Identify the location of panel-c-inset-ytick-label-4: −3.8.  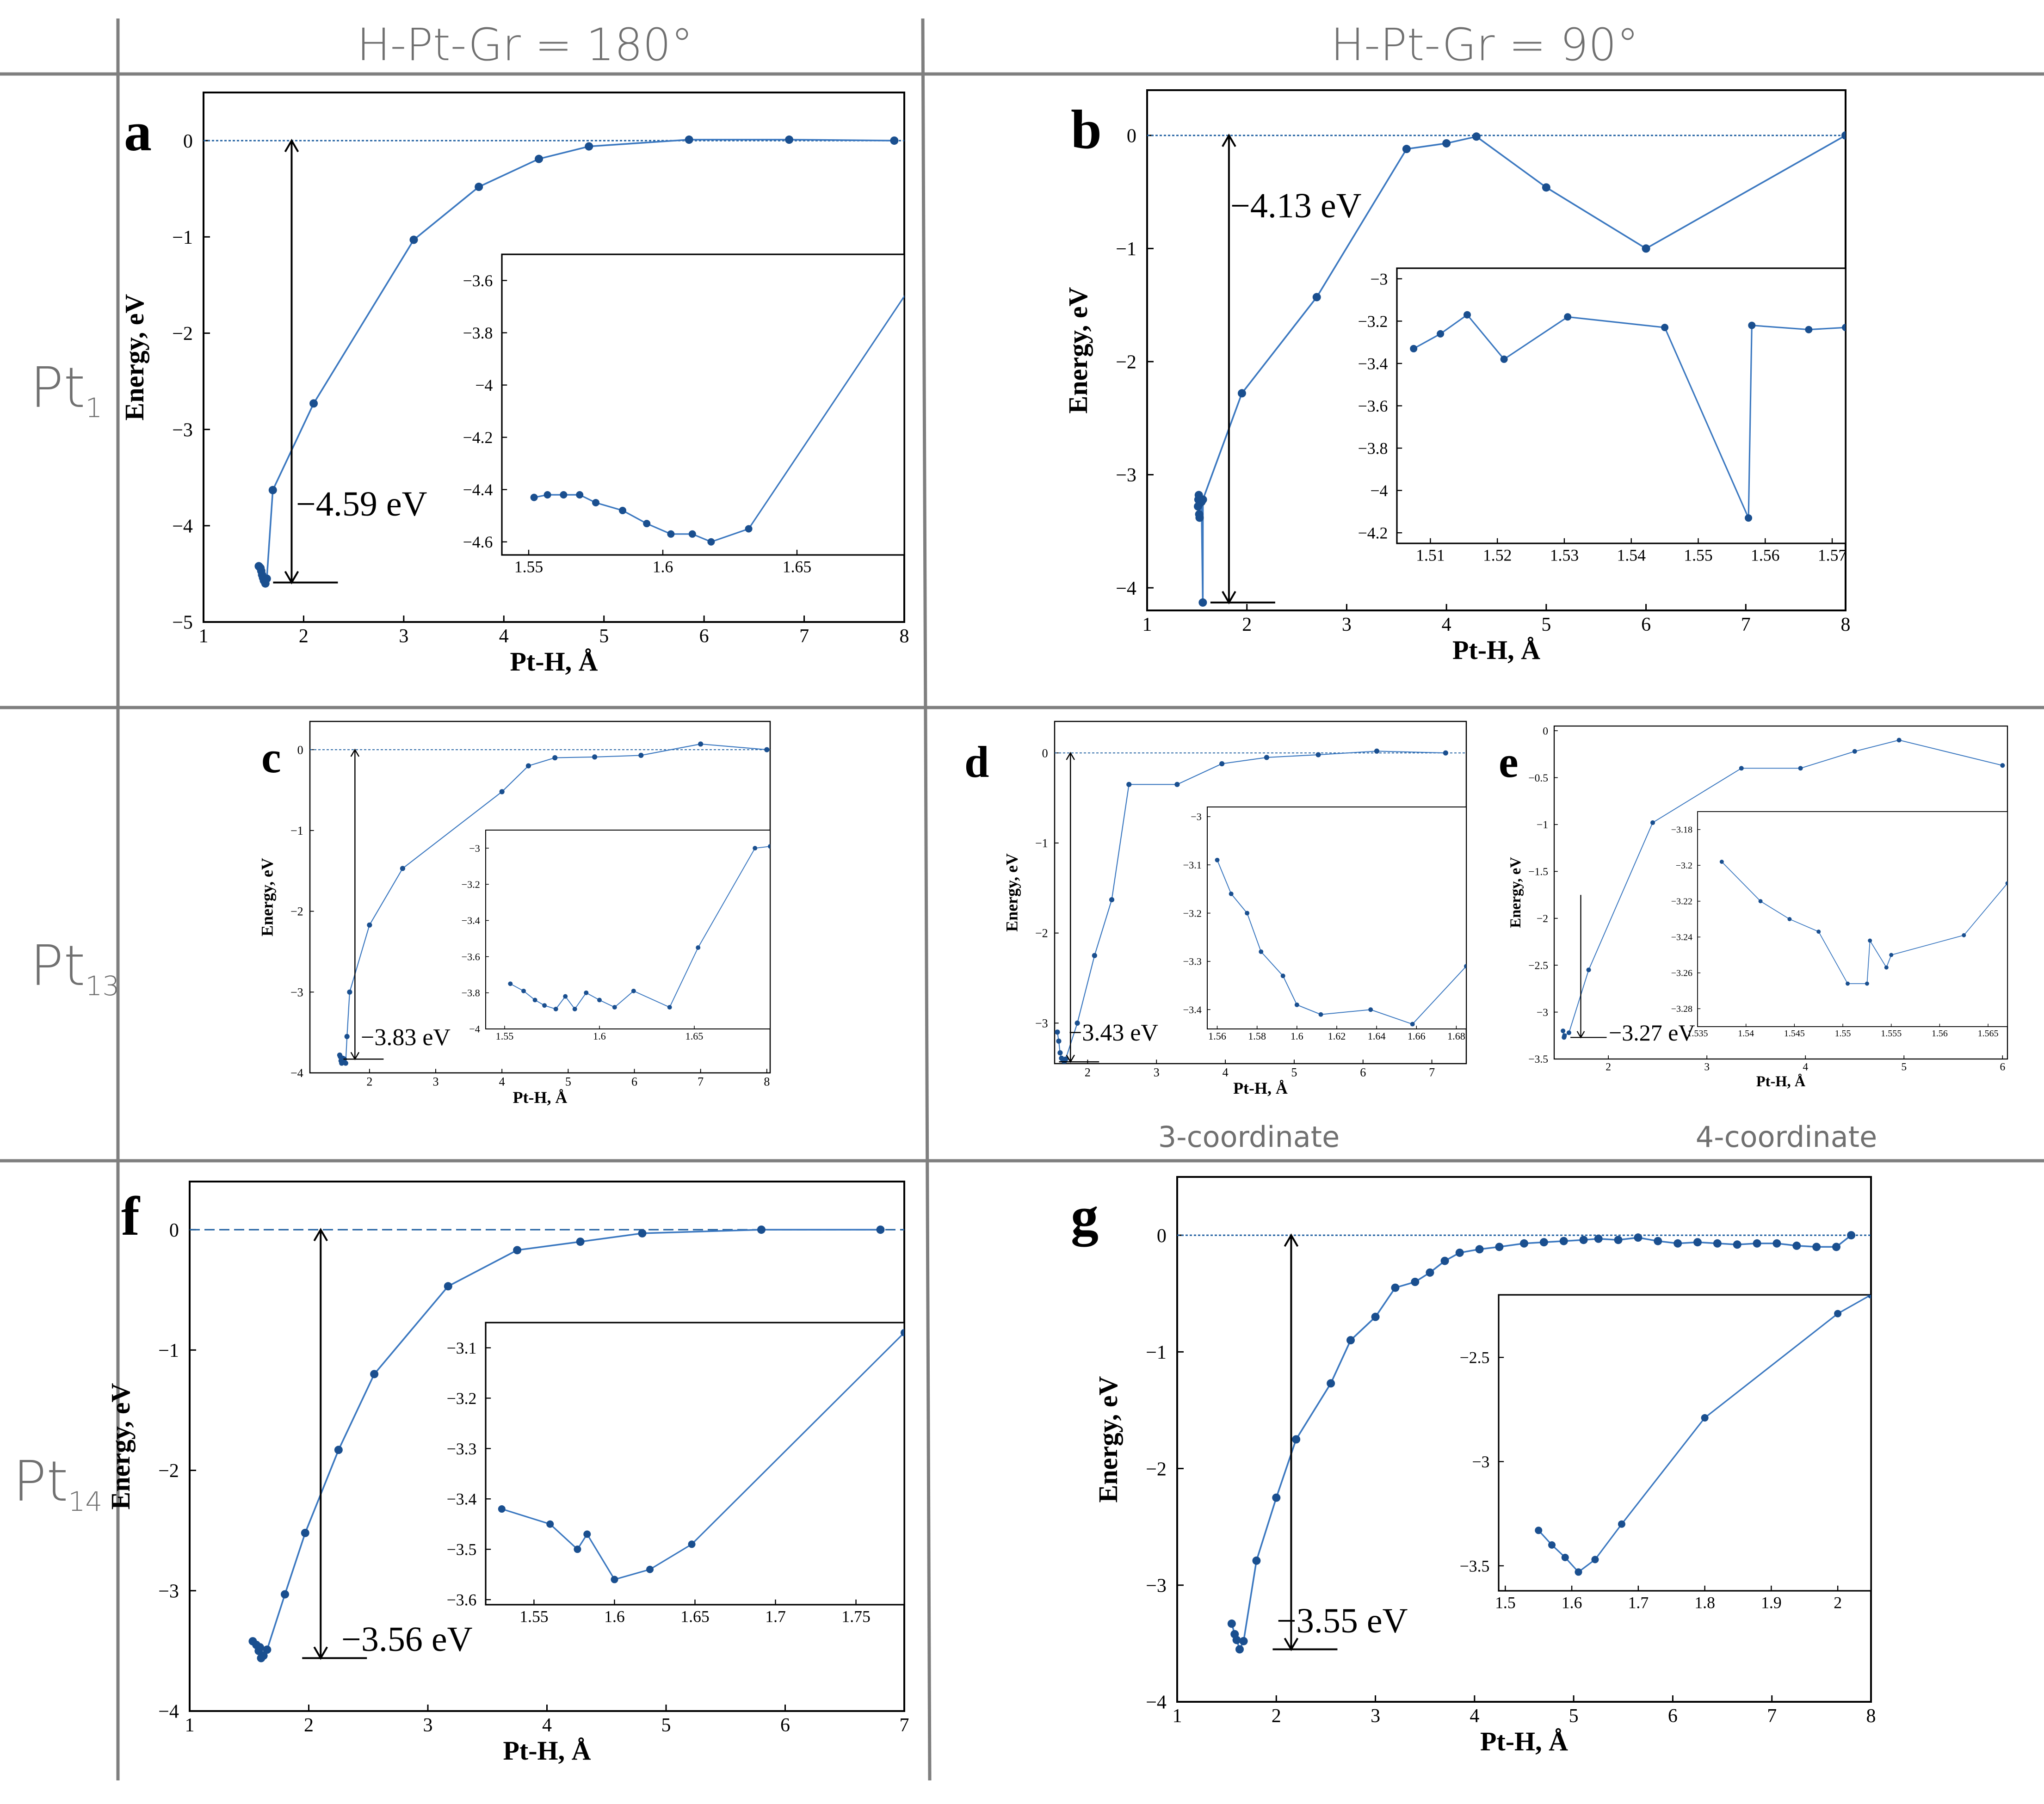
(471, 993).